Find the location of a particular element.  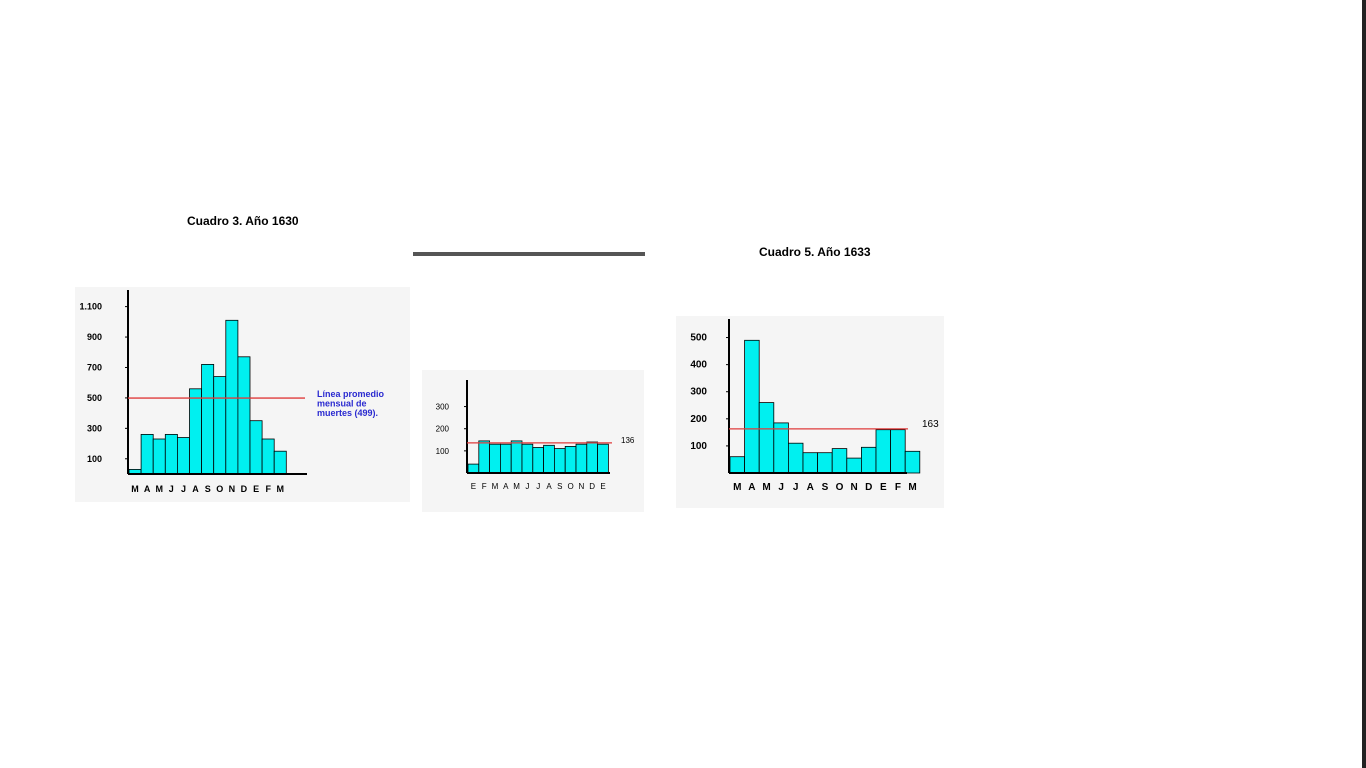

y-tick-label: 900 is located at coordinates (94, 337).